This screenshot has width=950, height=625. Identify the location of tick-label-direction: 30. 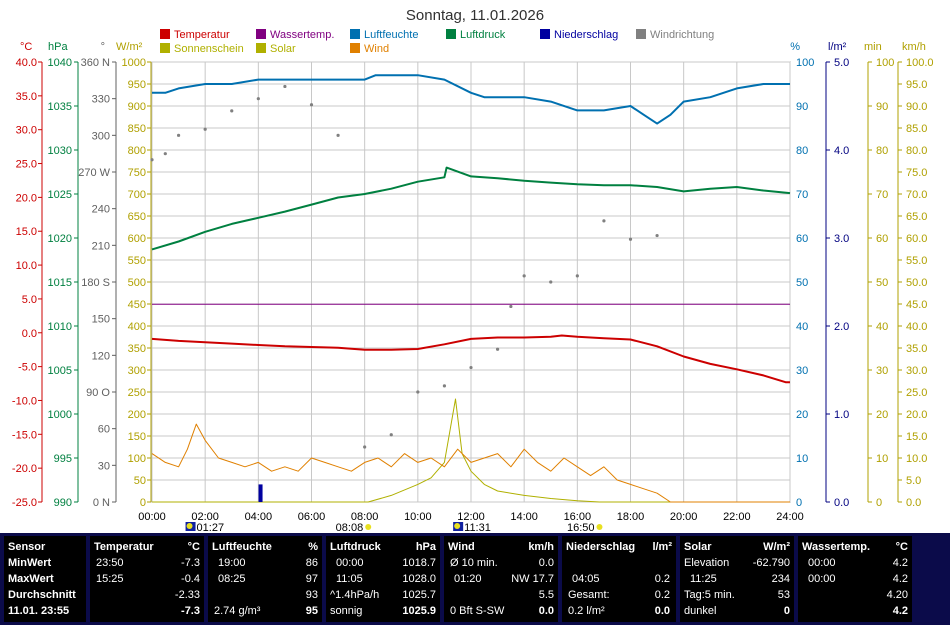
(104, 466).